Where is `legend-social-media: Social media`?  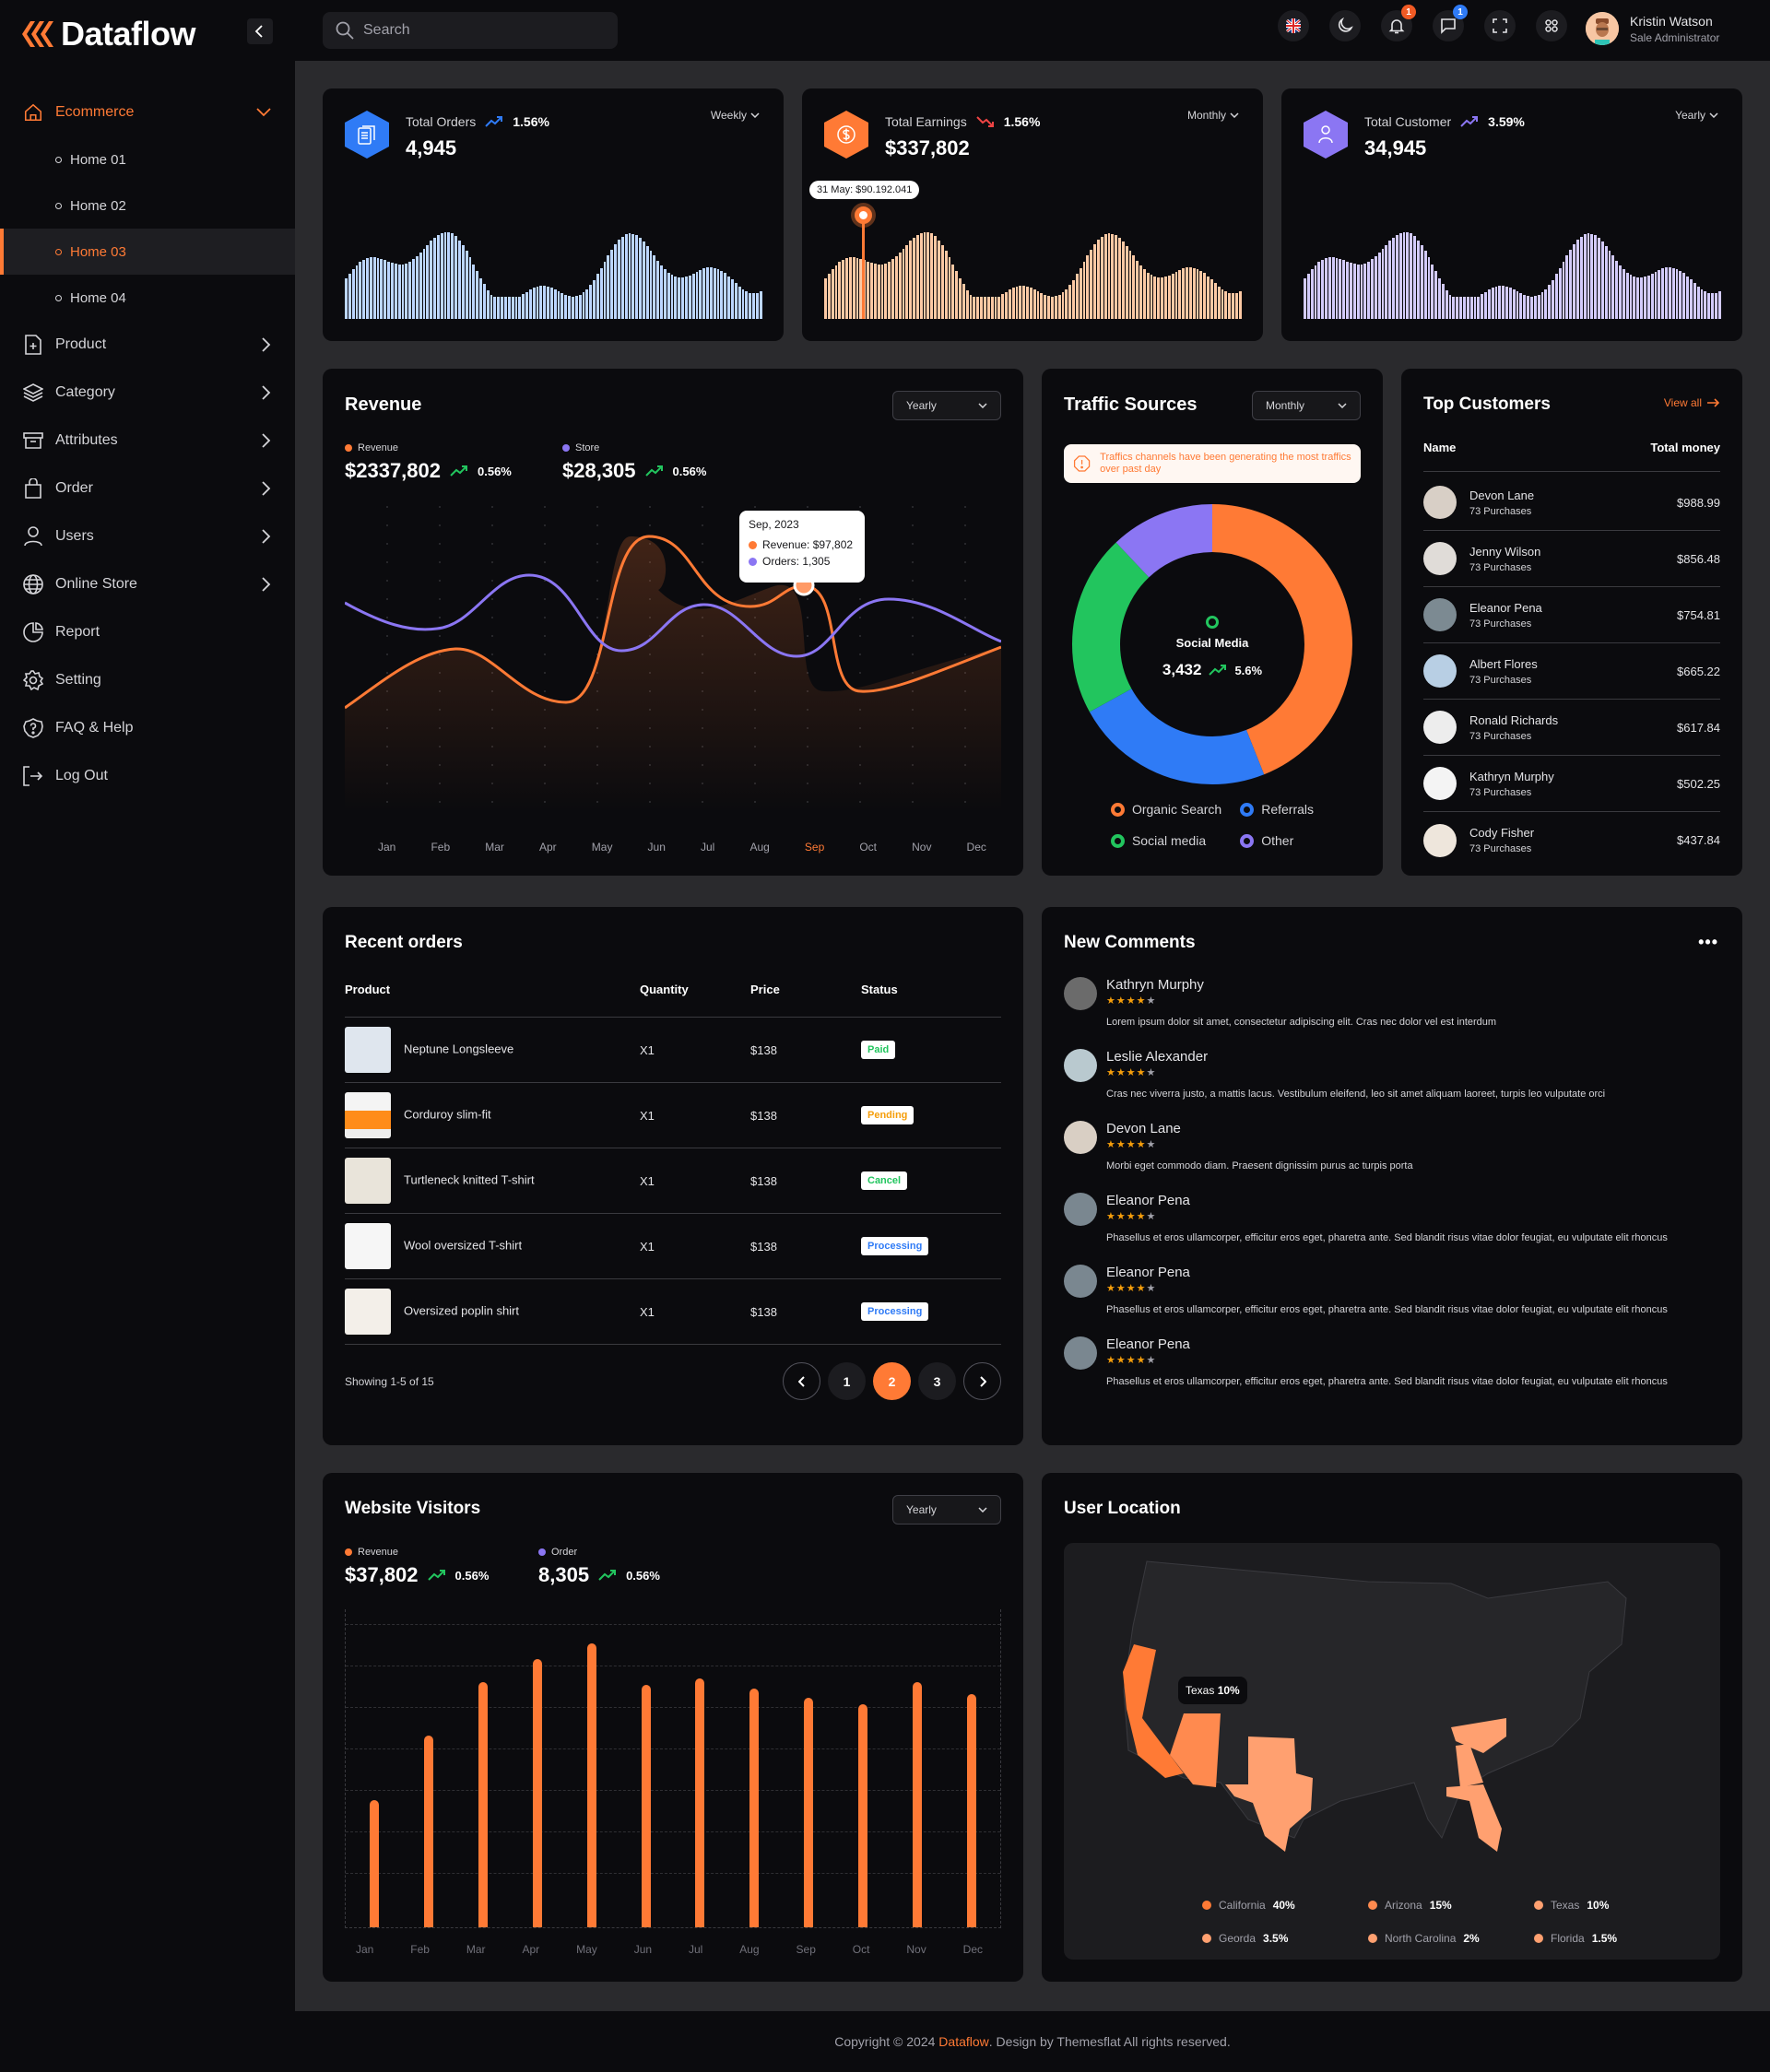 legend-social-media: Social media is located at coordinates (1165, 841).